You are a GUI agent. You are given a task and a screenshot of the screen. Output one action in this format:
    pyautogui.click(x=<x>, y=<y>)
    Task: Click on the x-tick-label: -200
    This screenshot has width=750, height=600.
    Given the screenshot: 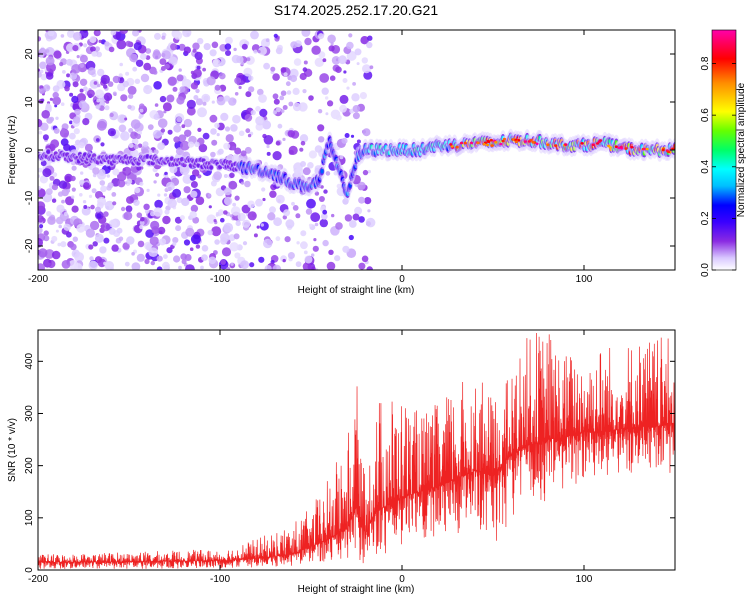 What is the action you would take?
    pyautogui.click(x=38, y=579)
    